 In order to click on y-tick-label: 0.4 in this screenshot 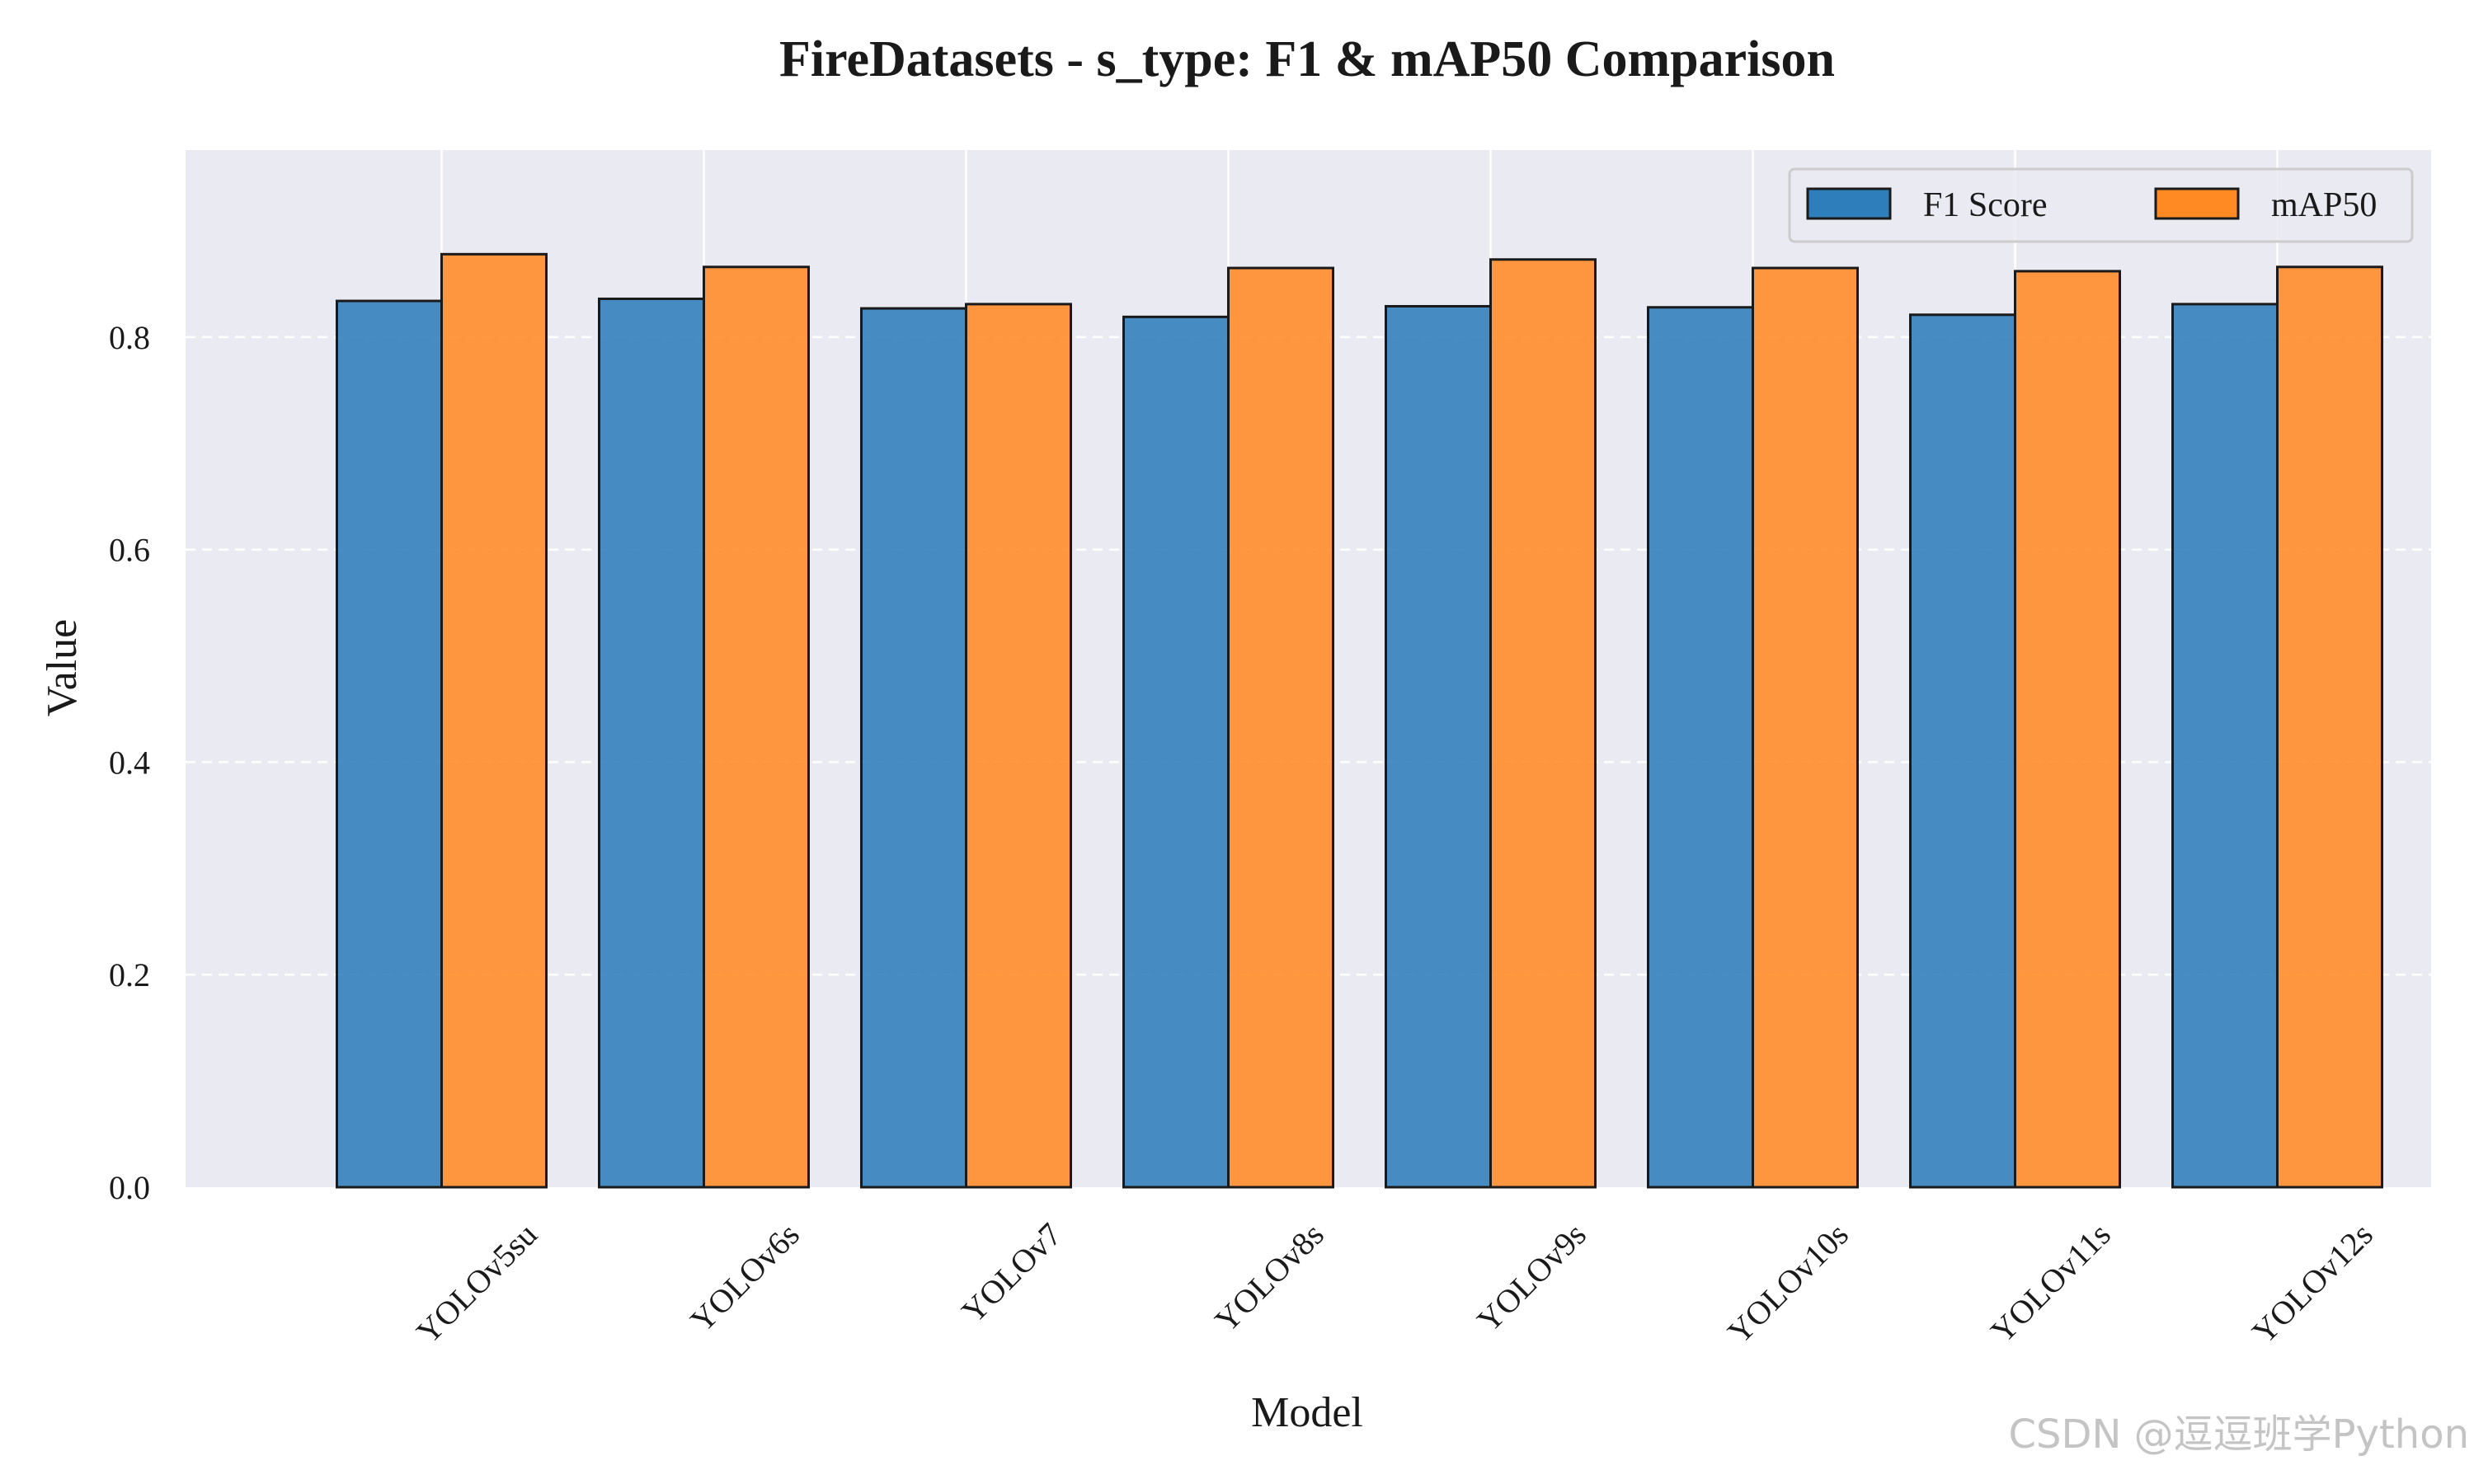, I will do `click(129, 762)`.